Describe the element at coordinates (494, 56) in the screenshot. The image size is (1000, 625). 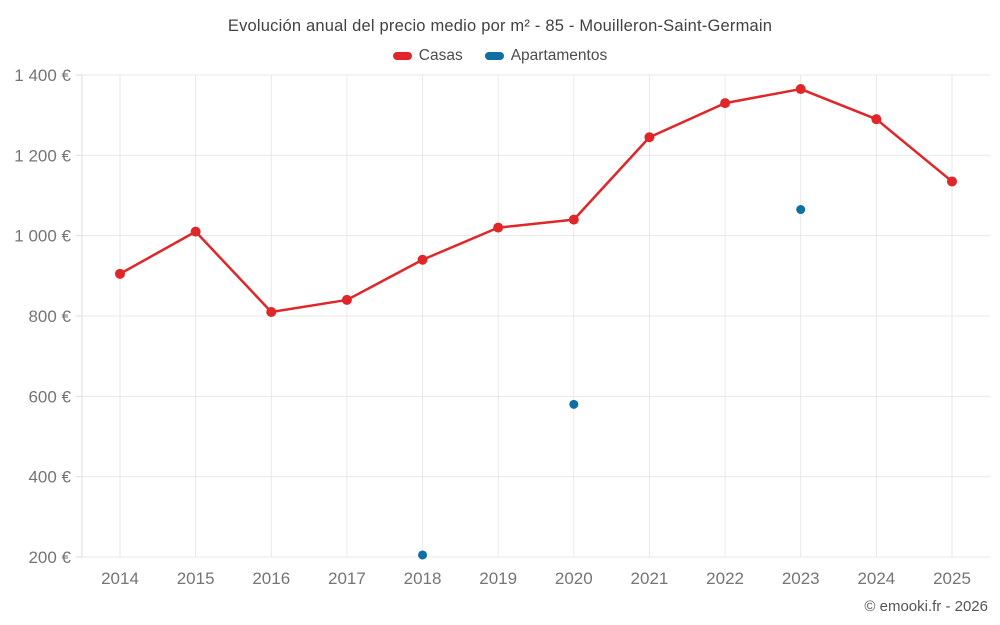
I see `apartamentos-swatch-icon` at that location.